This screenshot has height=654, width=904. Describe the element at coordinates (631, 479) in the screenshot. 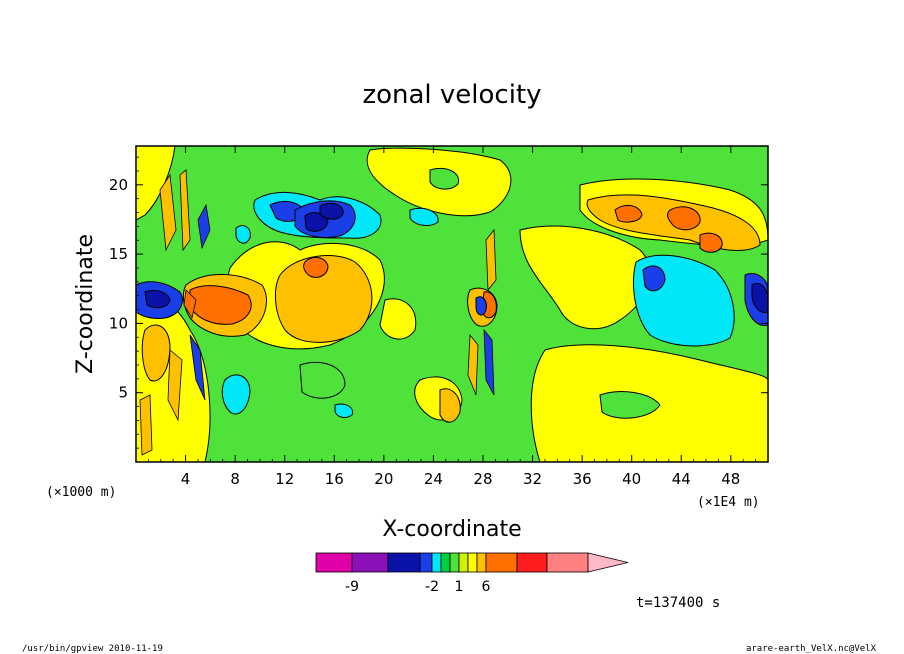

I see `x-tick-label: 40` at that location.